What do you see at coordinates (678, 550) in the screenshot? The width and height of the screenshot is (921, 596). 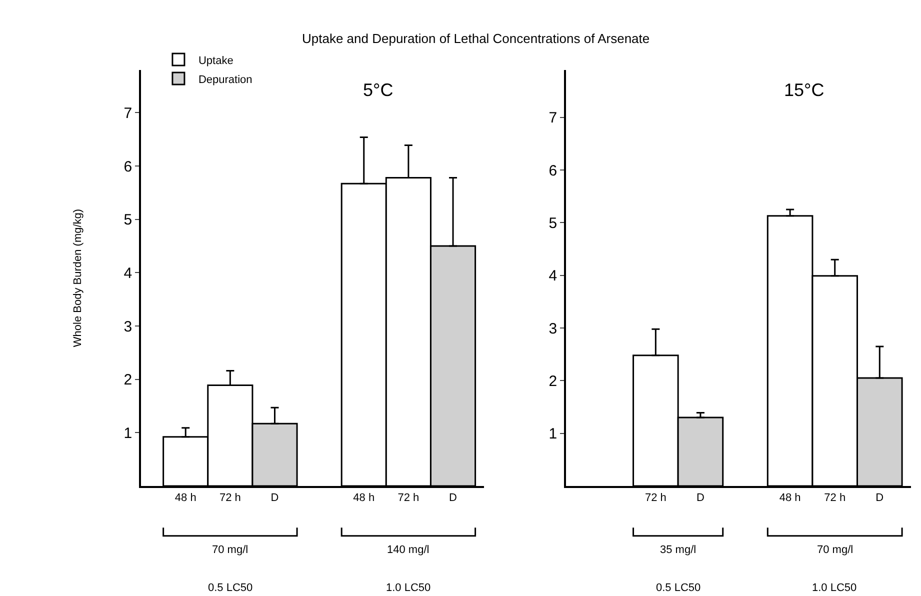 I see `text: 35 mg/l` at bounding box center [678, 550].